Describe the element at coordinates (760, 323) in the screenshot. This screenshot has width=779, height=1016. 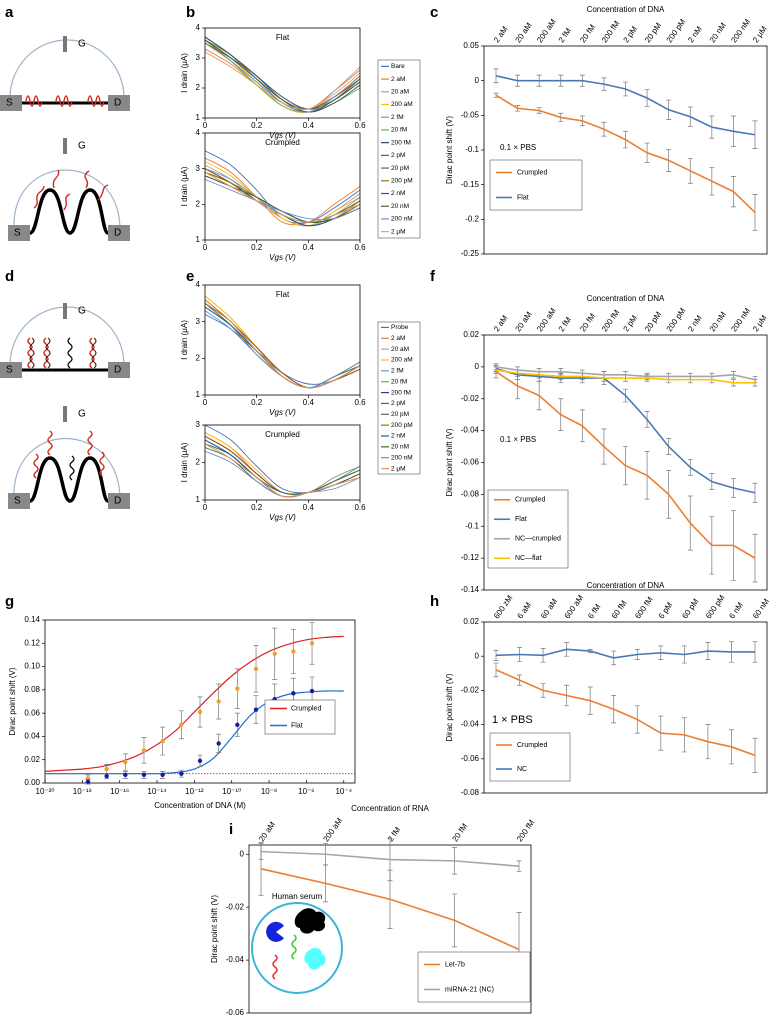
I see `x-tick-label: 2 μM` at that location.